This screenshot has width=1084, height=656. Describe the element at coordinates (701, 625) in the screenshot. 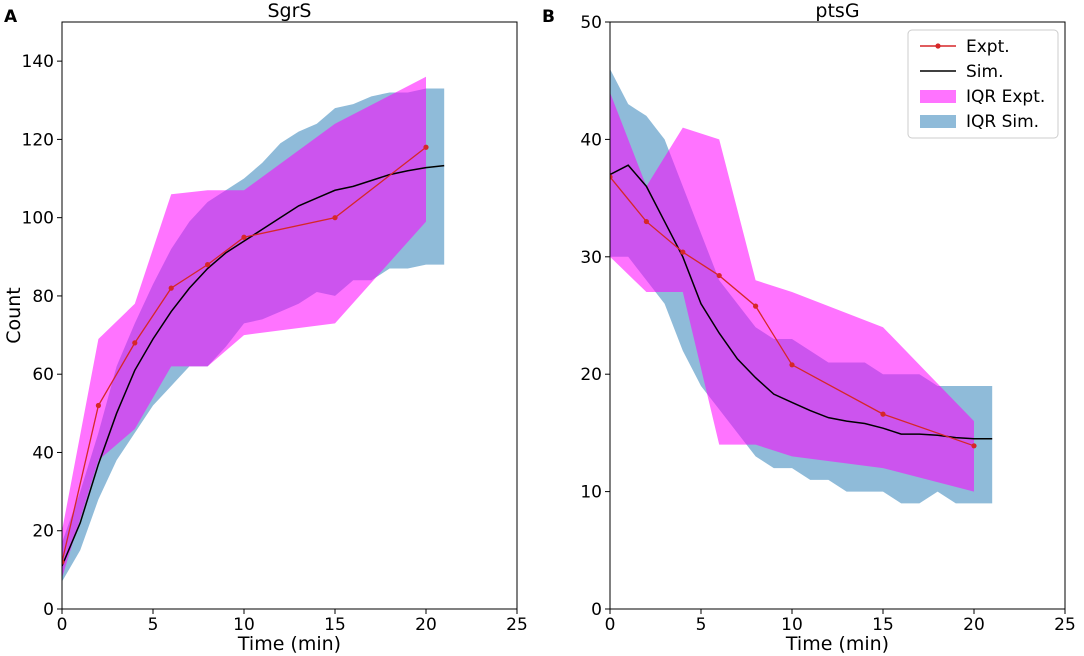

I see `x-tick-label-b-5: 5` at that location.